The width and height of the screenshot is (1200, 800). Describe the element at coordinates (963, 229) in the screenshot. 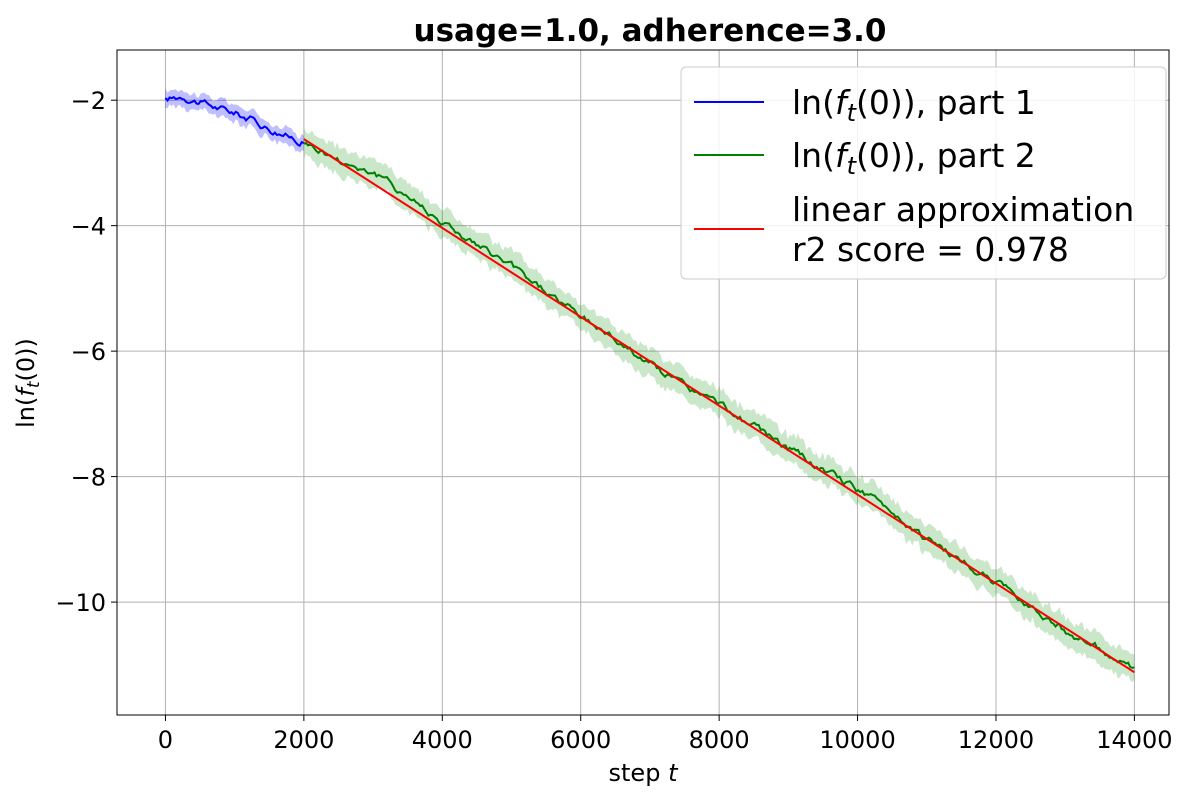

I see `legend-label-2: linear approximation r2 score = 0.978` at that location.